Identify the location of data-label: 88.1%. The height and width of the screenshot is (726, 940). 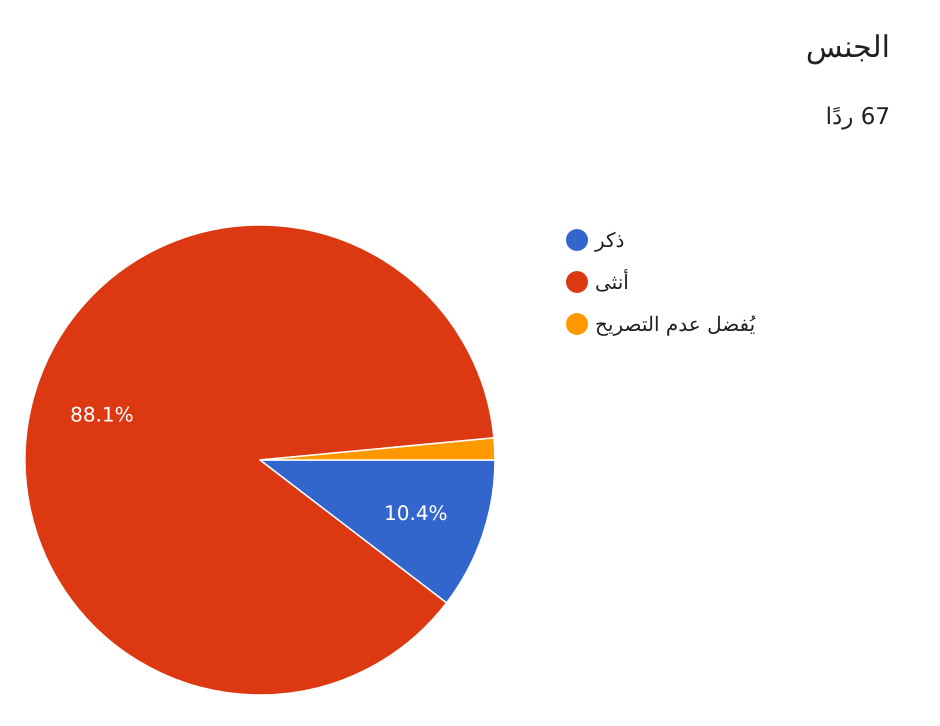
(102, 414).